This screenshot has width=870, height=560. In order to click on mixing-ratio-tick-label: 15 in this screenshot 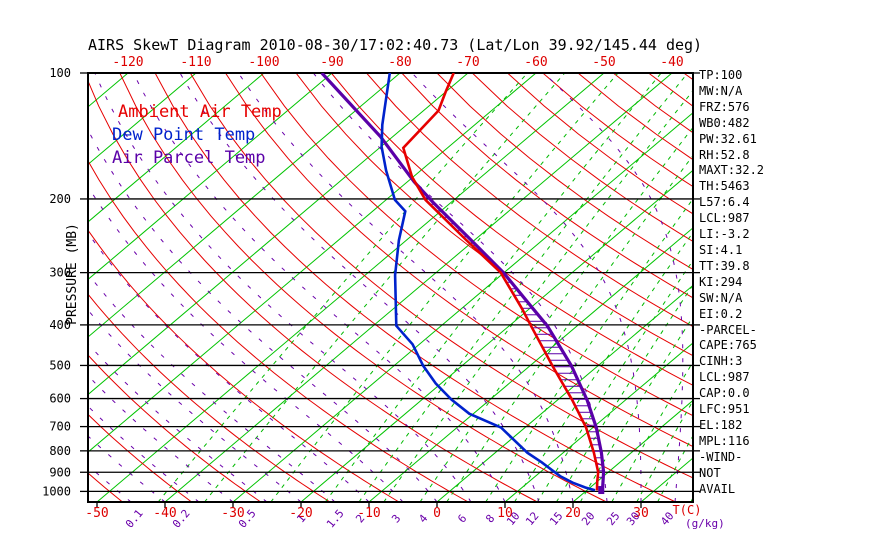, I will do `click(556, 518)`.